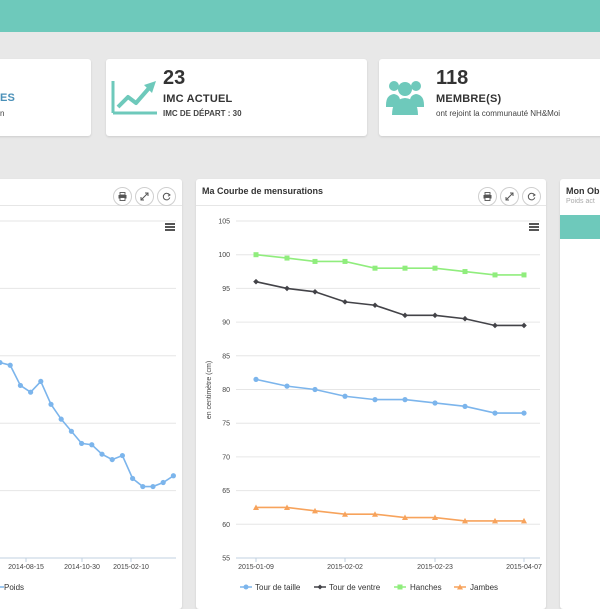 This screenshot has width=600, height=609. What do you see at coordinates (534, 227) in the screenshot?
I see `measurements-chart-menu-icon` at bounding box center [534, 227].